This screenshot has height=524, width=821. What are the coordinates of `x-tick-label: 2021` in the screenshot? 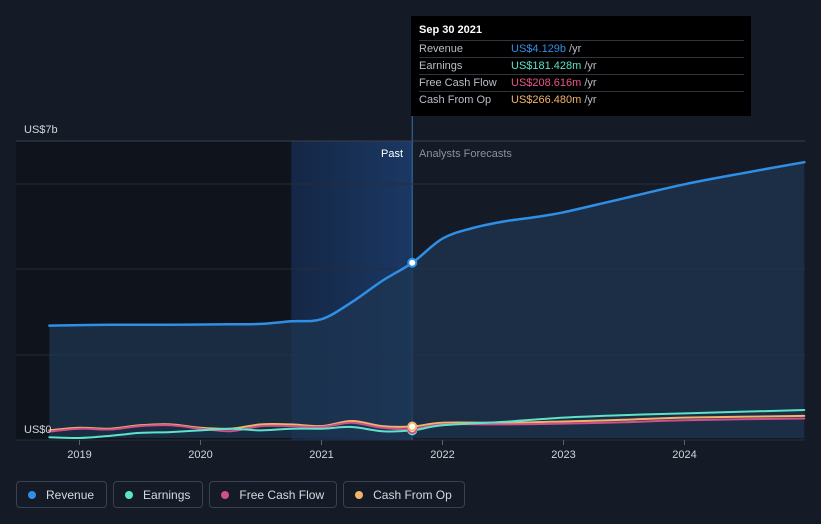 It's located at (321, 455).